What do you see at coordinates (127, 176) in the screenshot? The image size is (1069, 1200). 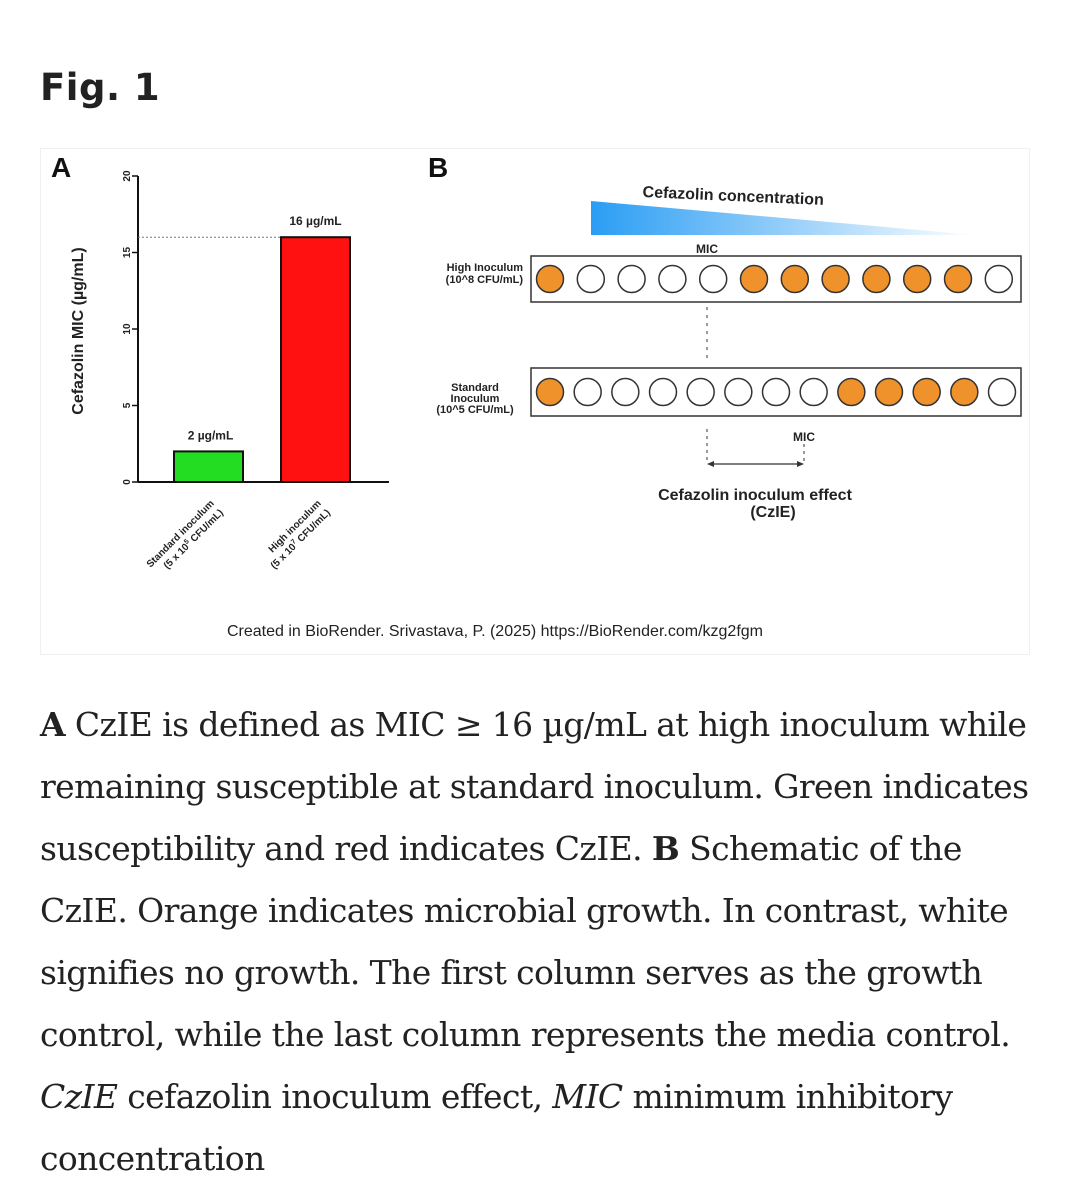 I see `y-tick-label: 20` at bounding box center [127, 176].